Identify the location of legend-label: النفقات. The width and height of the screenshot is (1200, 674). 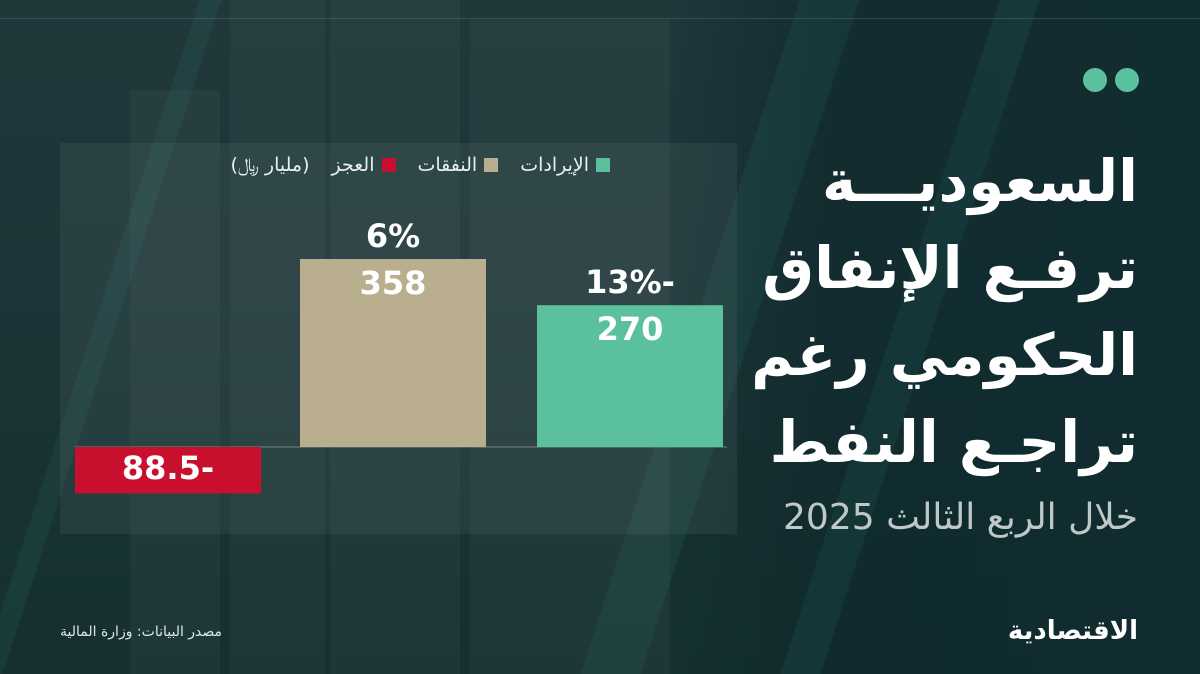
(447, 165).